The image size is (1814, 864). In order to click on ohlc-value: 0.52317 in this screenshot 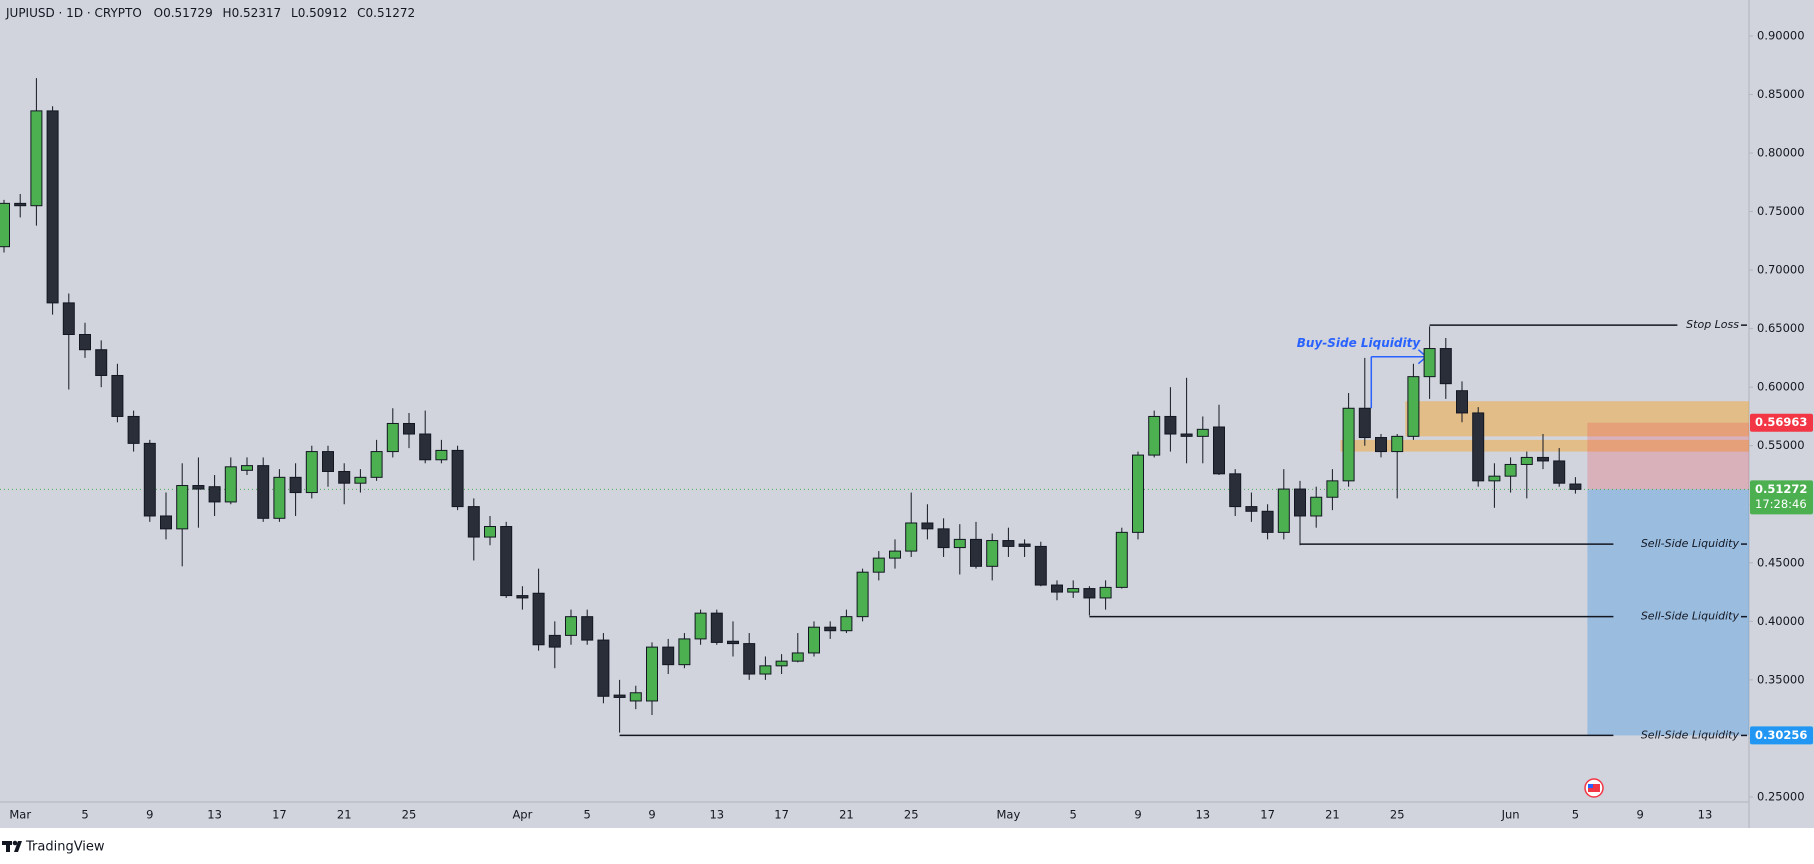, I will do `click(257, 13)`.